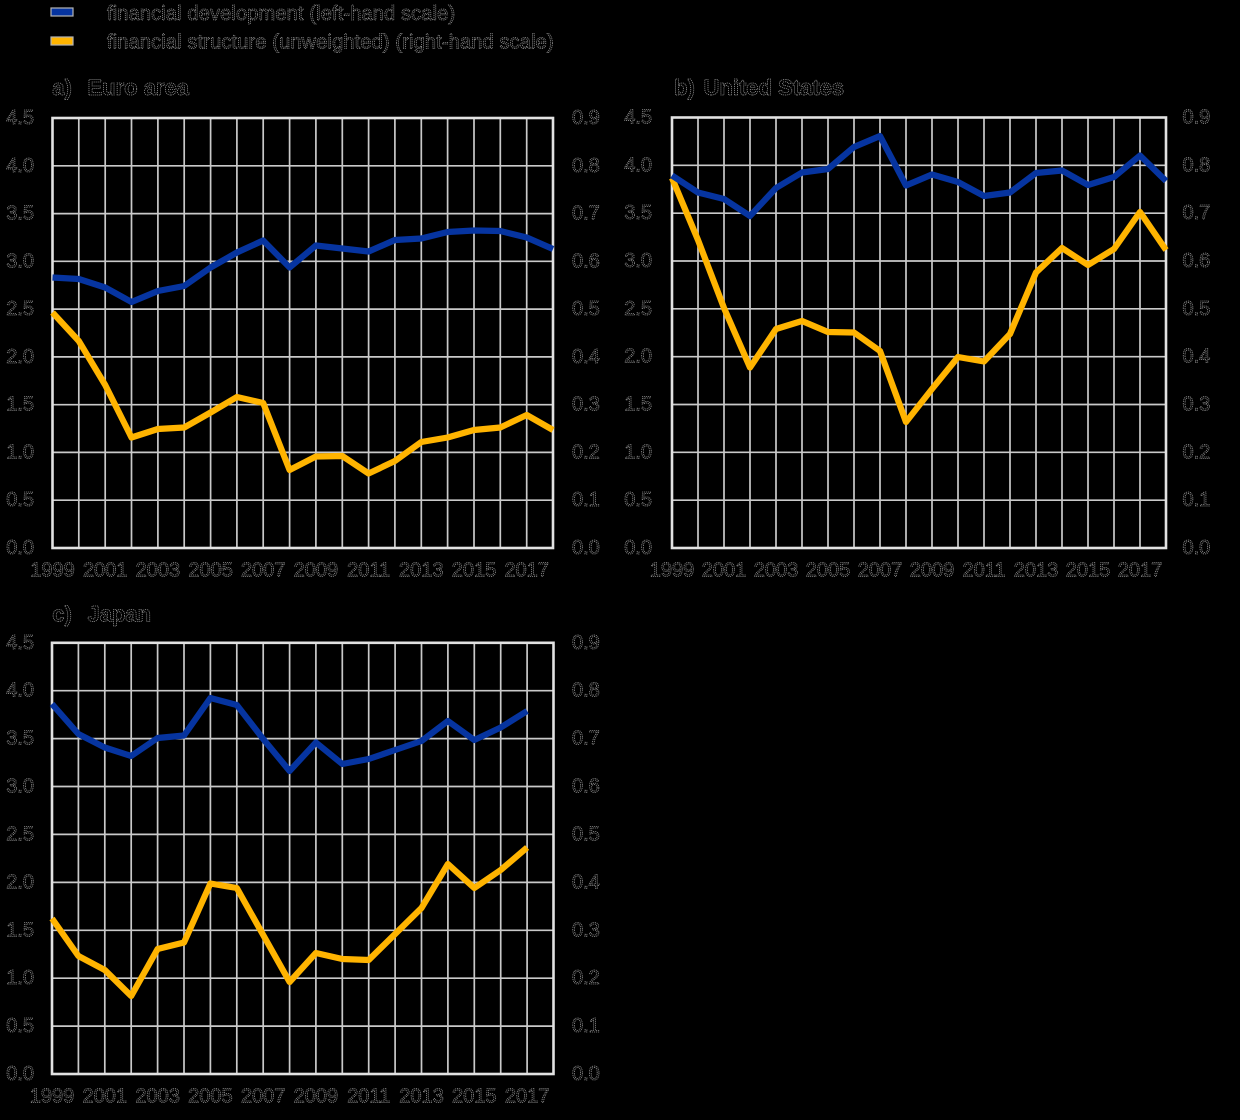  Describe the element at coordinates (684, 87) in the screenshot. I see `svg-text: b)` at that location.